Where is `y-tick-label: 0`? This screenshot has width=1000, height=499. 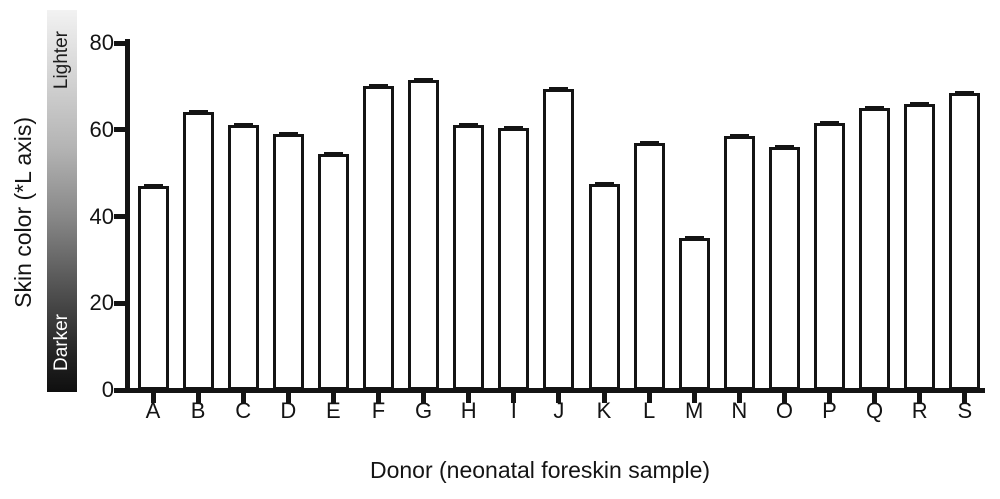
y-tick-label: 0 is located at coordinates (107, 389).